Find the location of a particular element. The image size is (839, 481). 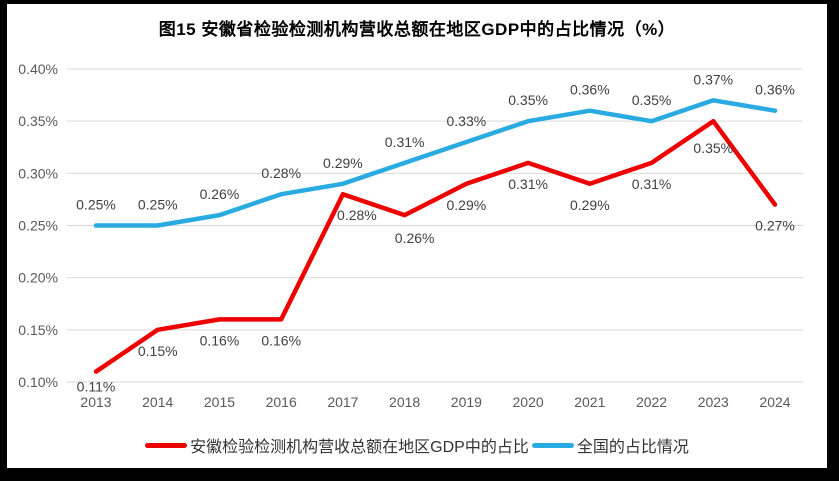

legend-item-anhui: 安徽检验检测机构营收总额在地区GDP中的占比 is located at coordinates (337, 445).